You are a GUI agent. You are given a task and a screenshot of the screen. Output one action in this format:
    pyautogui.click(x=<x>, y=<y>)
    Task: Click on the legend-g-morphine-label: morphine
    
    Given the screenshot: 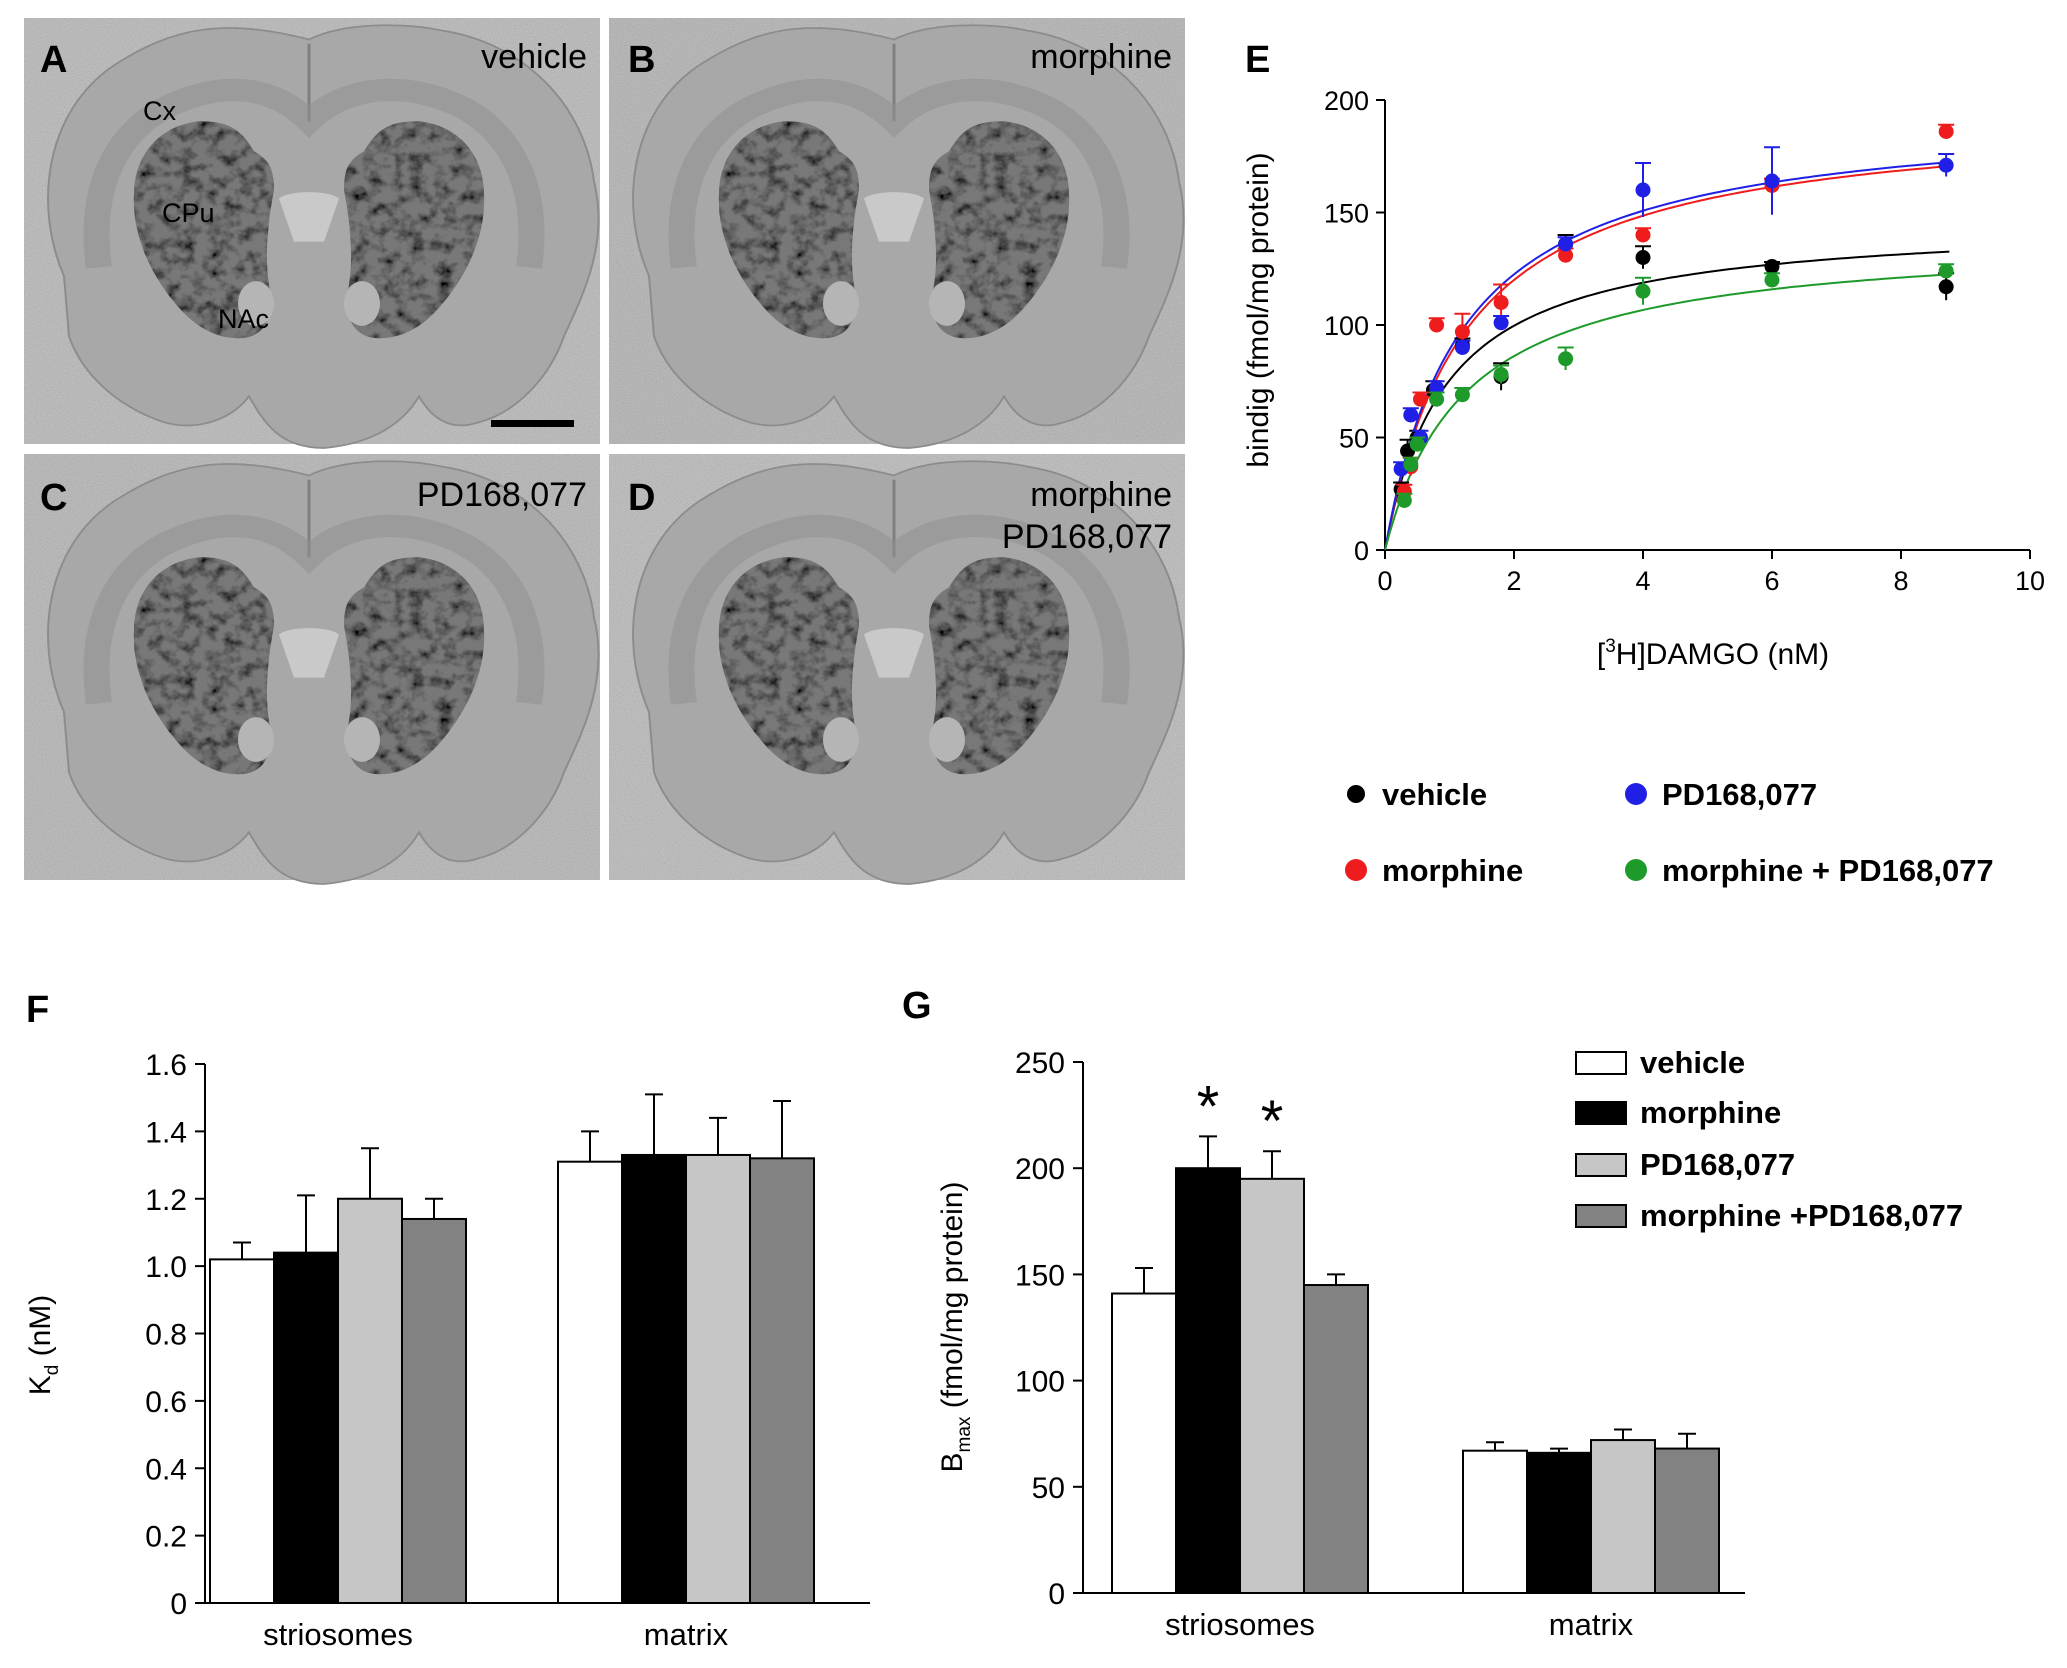 What is the action you would take?
    pyautogui.click(x=1710, y=1112)
    